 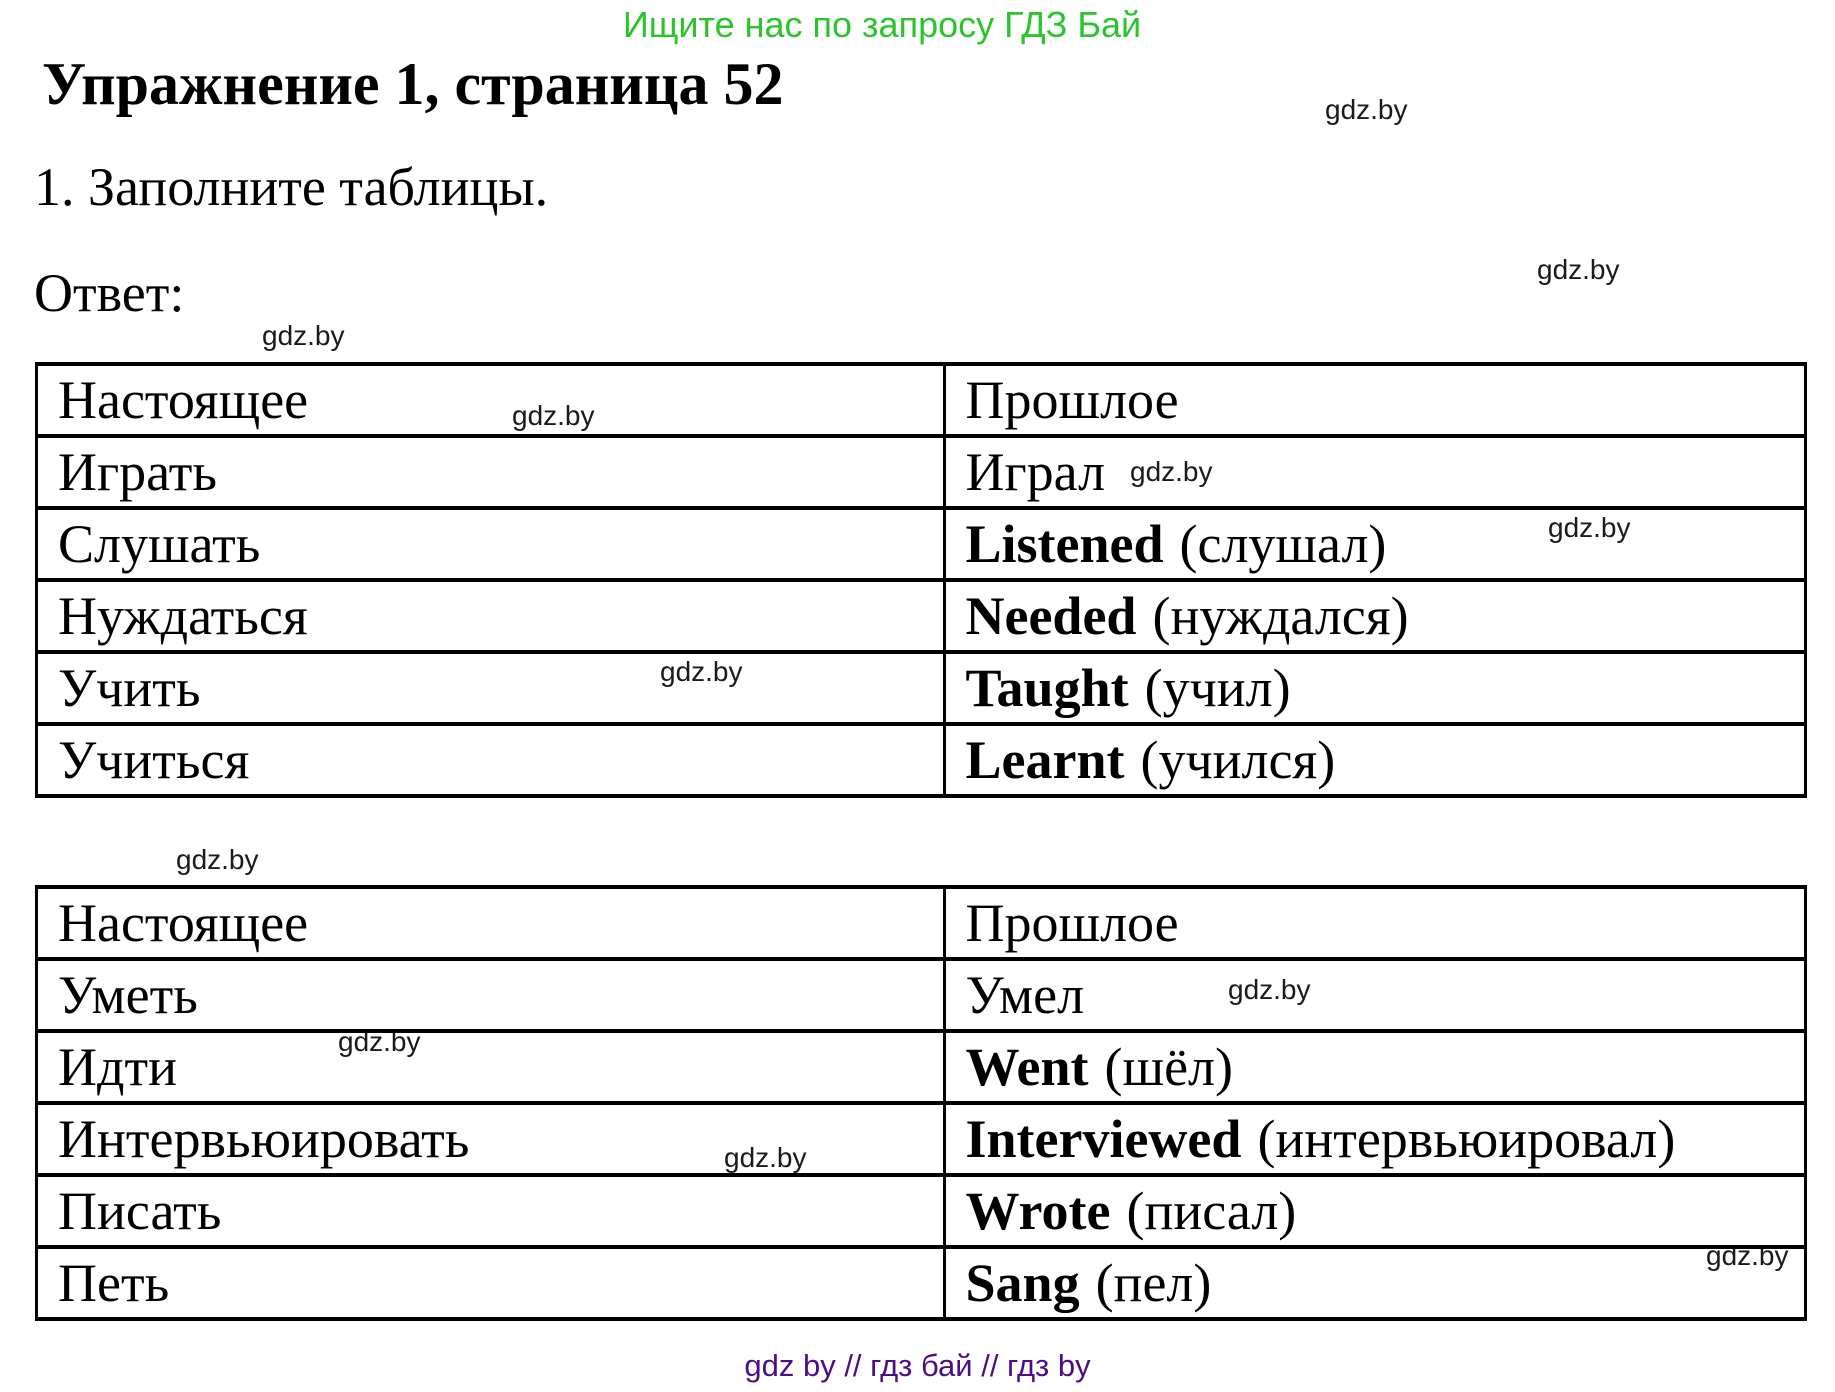 I want to click on past-english: Sang, so click(x=1022, y=1283).